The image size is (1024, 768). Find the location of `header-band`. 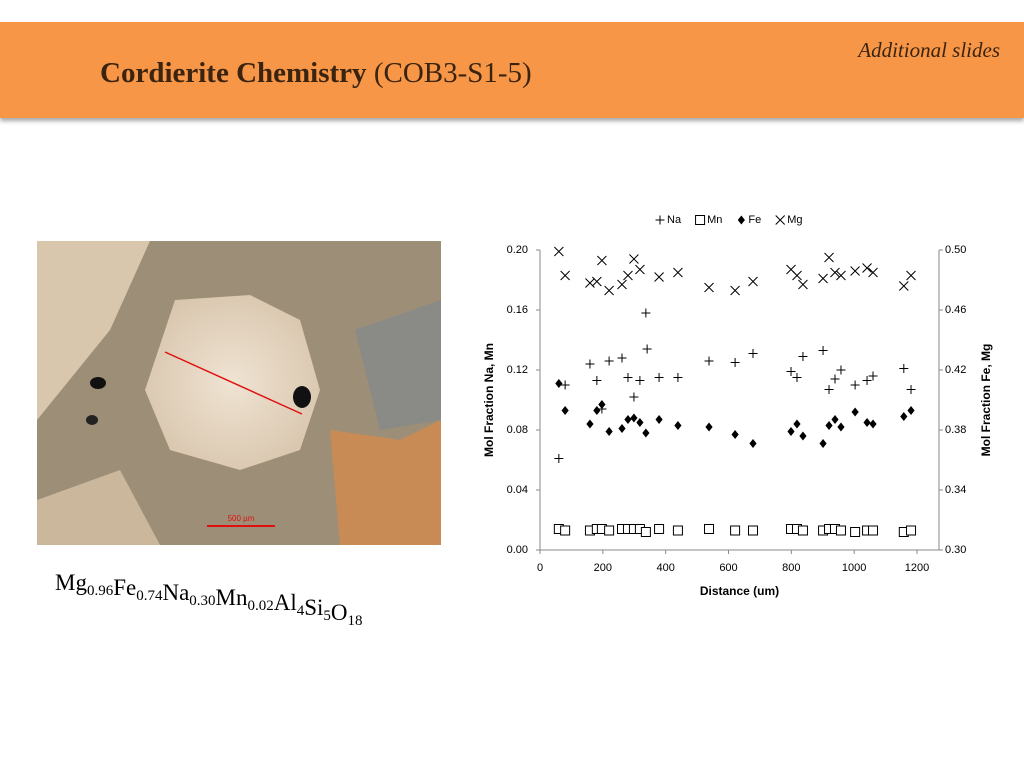

header-band is located at coordinates (512, 70).